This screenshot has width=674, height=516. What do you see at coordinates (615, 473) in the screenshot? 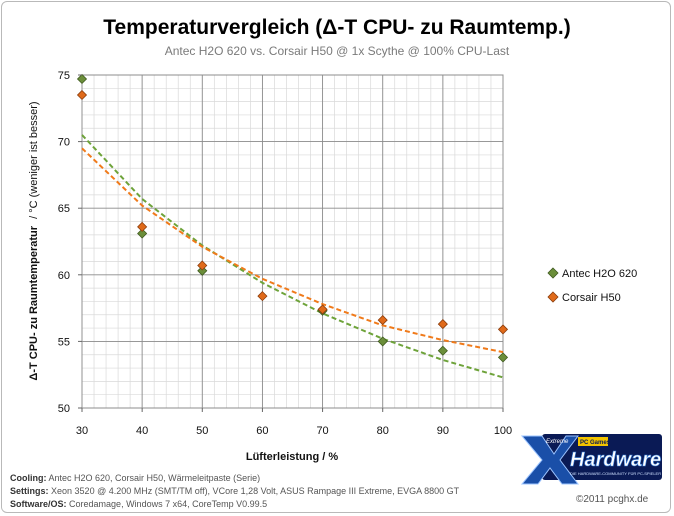
I see `logo-tagline: DIE HARDWARE-COMMUNITY FÜR PC-SPIELER` at bounding box center [615, 473].